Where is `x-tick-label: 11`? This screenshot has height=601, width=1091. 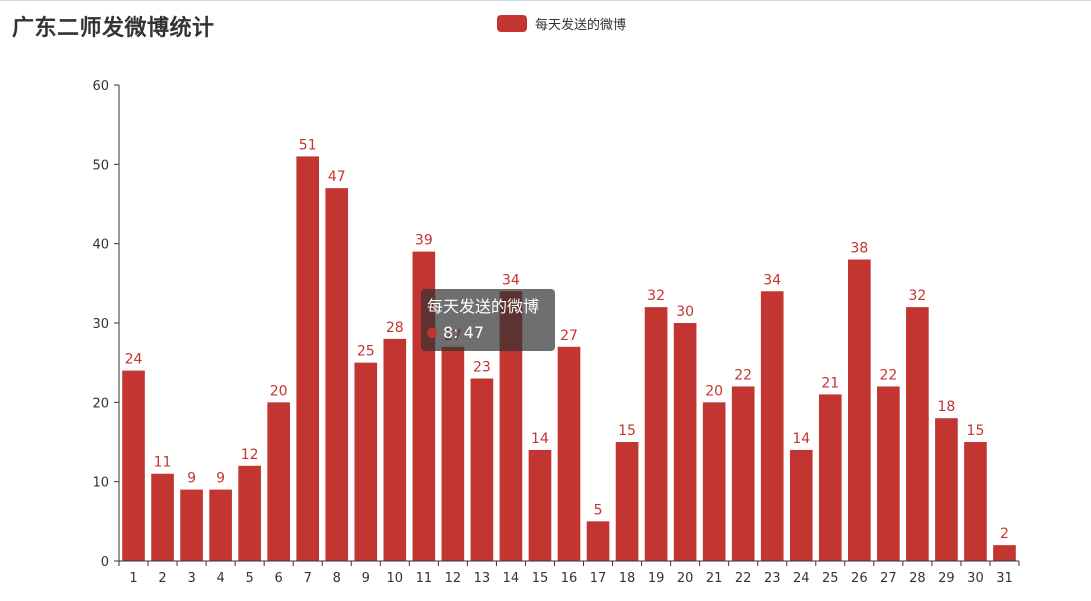
x-tick-label: 11 is located at coordinates (424, 578).